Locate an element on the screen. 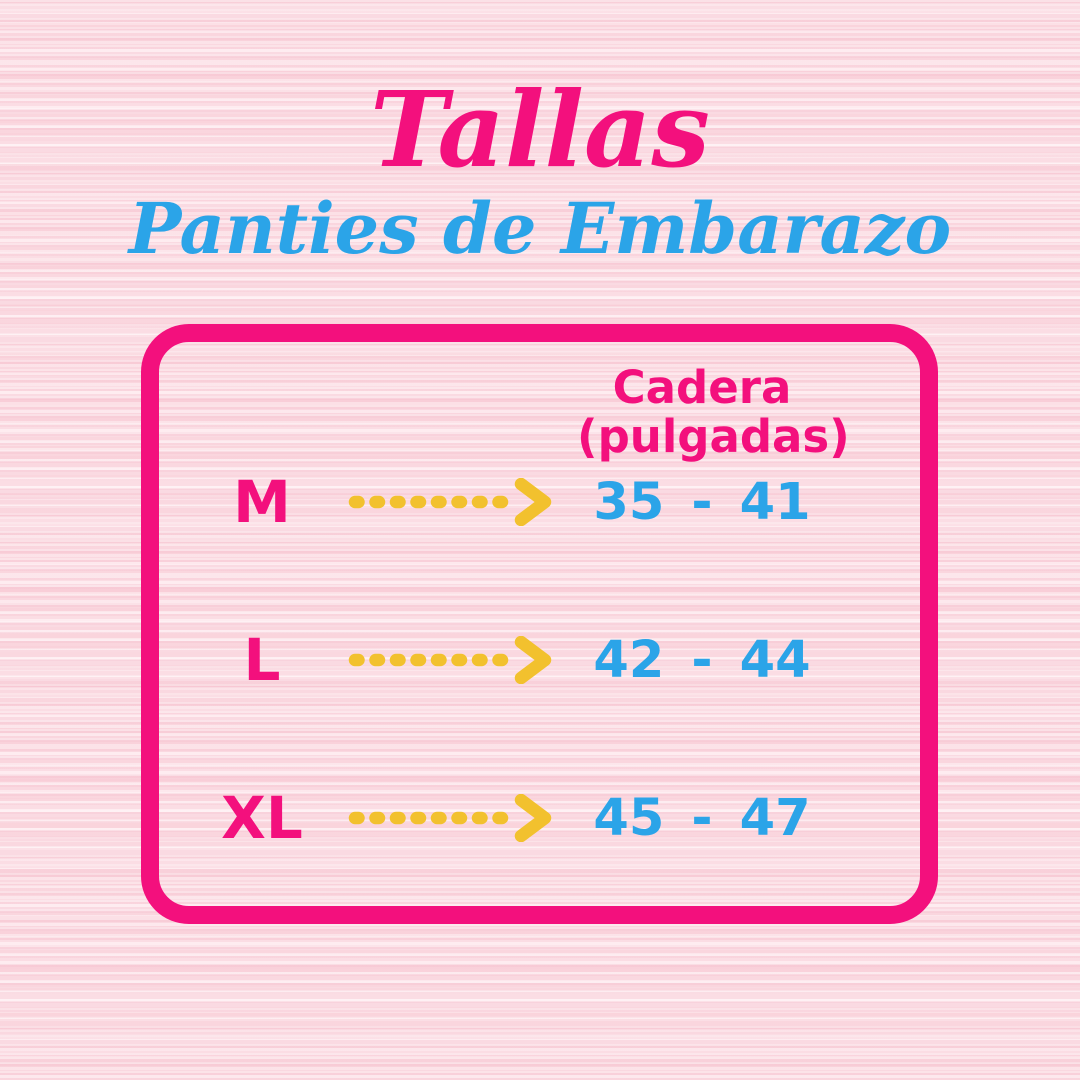 The height and width of the screenshot is (1080, 1080). table-row: M 35 - 41 is located at coordinates (553, 502).